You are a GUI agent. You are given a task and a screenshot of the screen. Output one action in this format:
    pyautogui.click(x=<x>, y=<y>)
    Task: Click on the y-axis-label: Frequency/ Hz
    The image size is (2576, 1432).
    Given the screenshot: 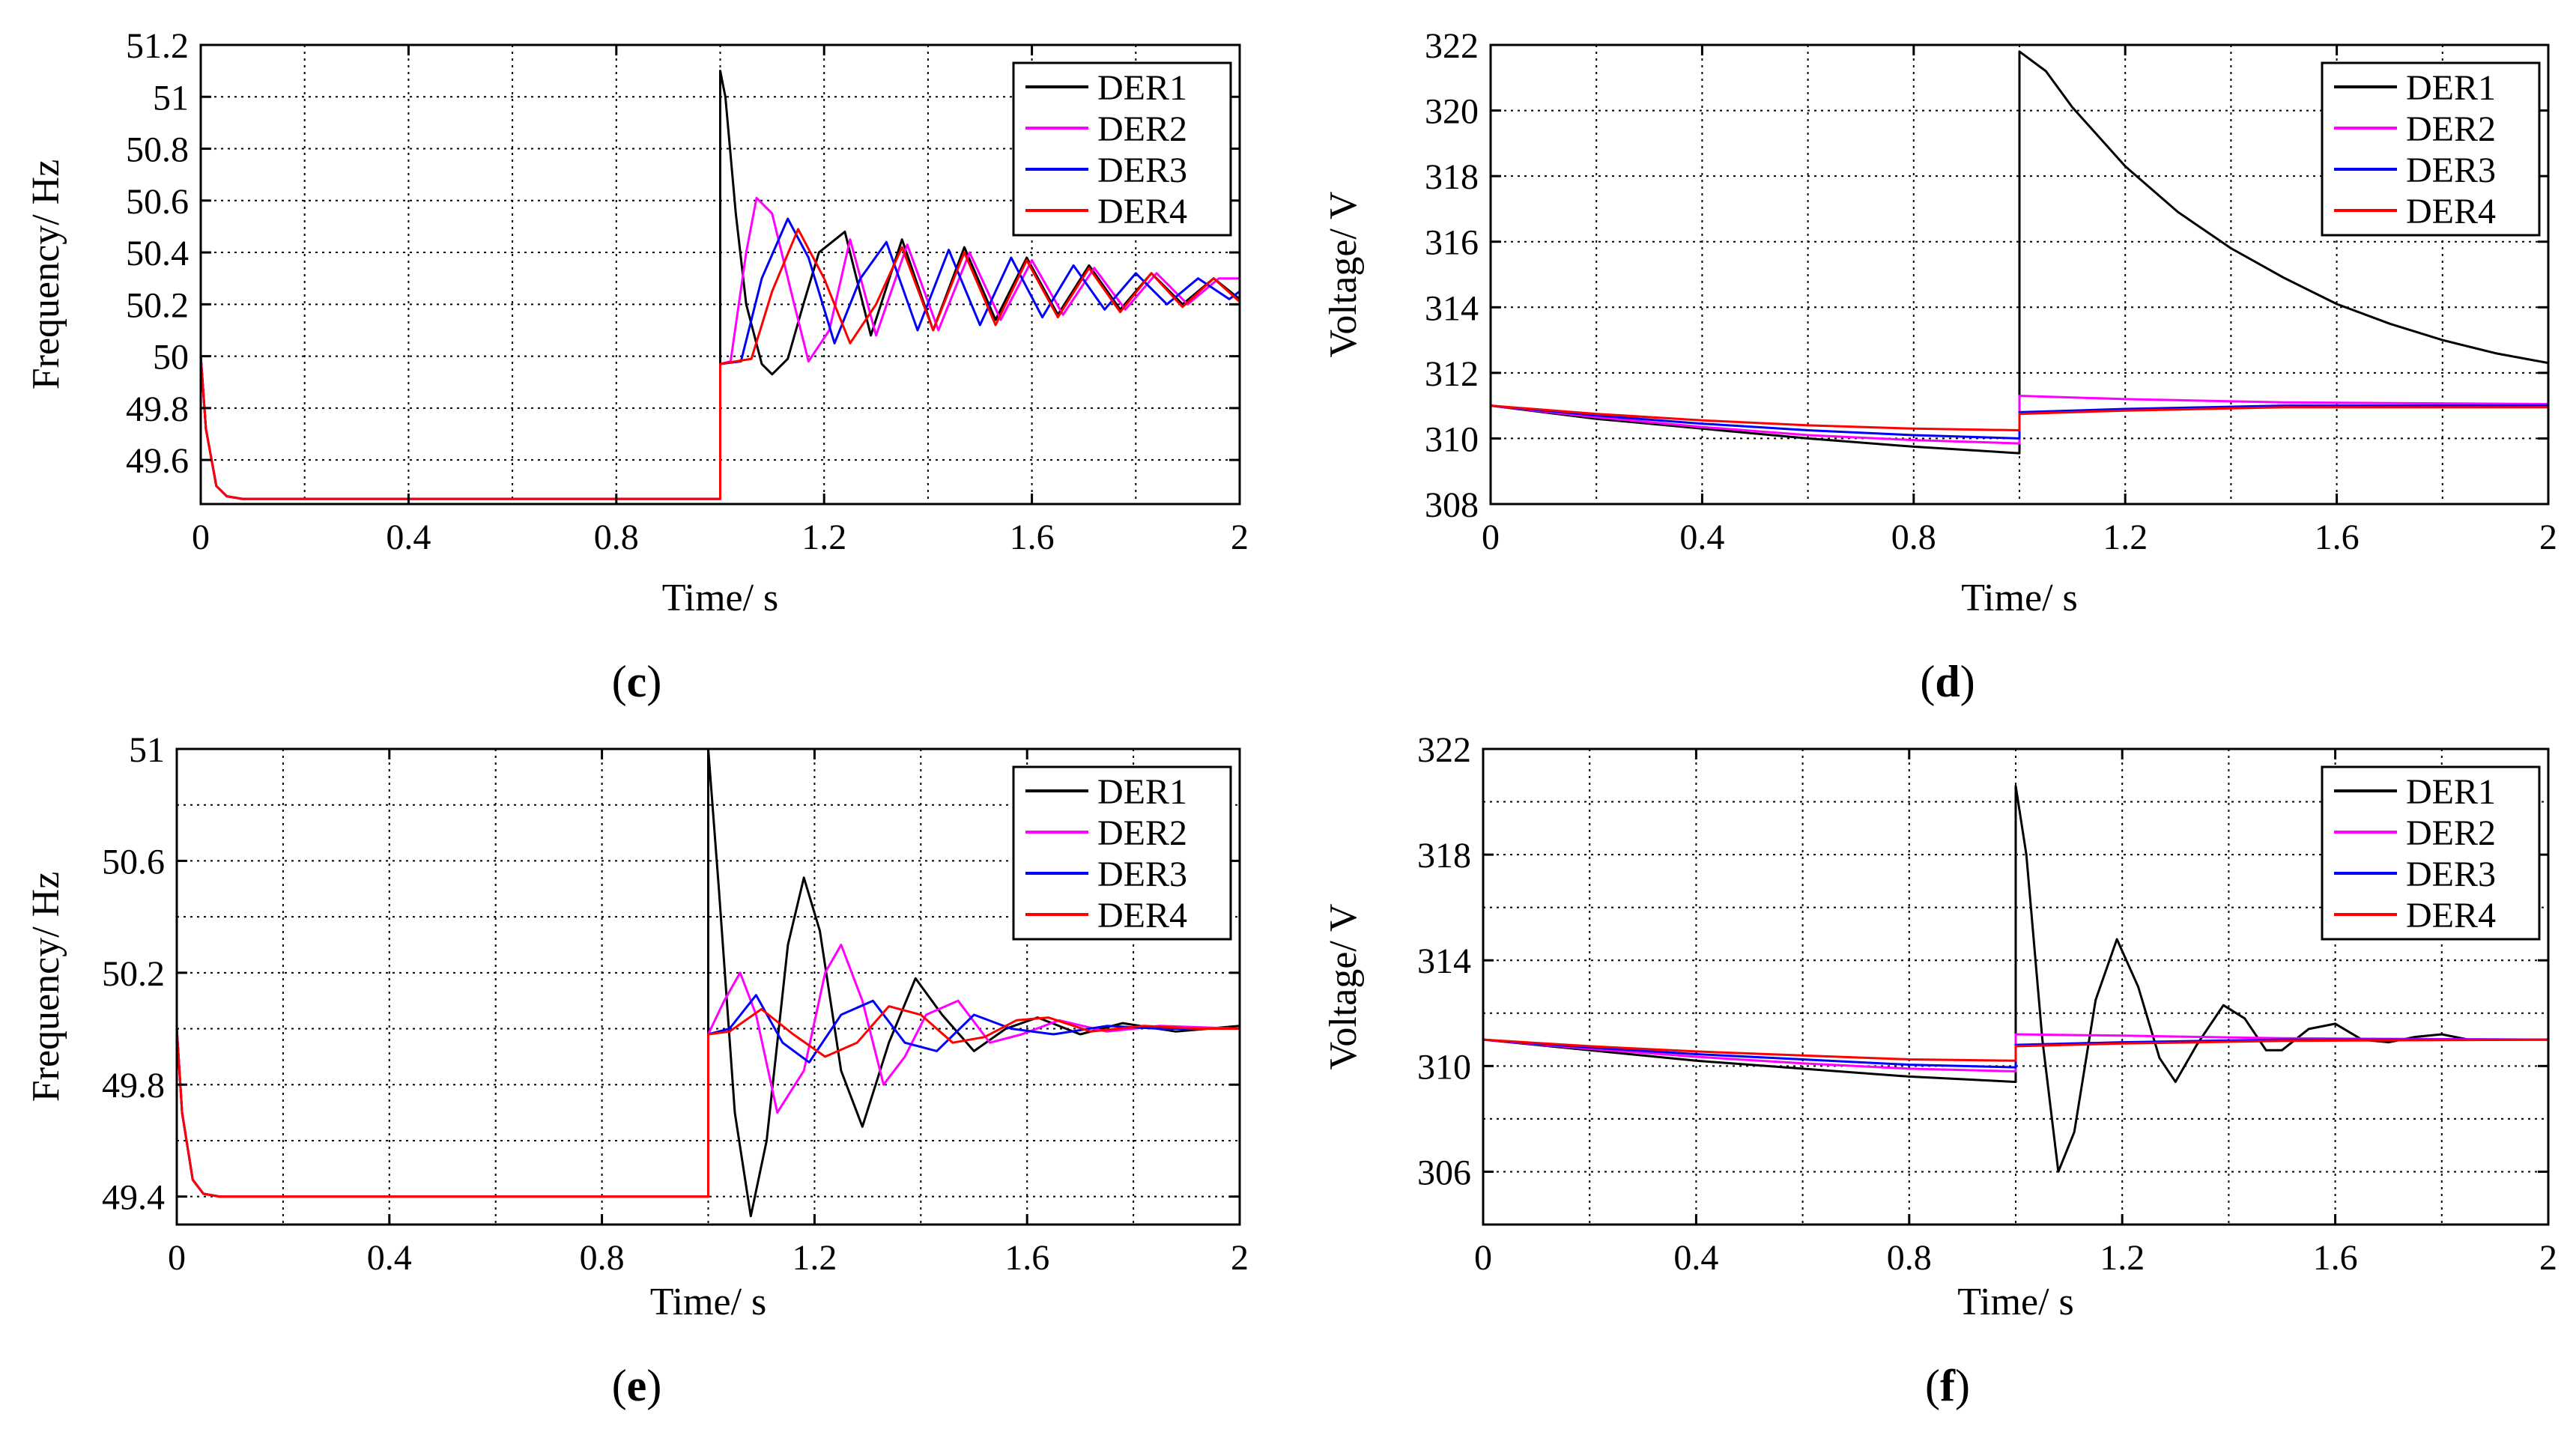 What is the action you would take?
    pyautogui.click(x=46, y=275)
    